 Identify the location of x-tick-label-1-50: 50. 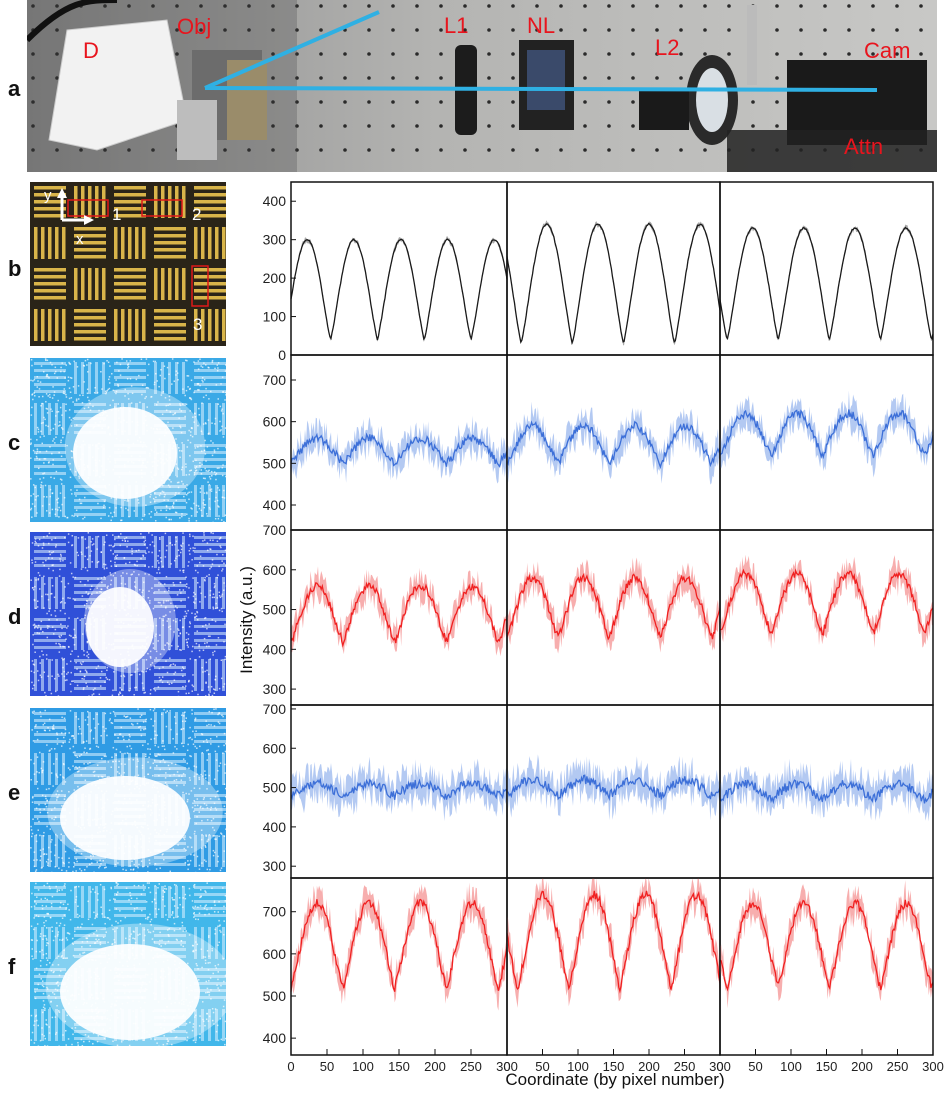
(327, 1066).